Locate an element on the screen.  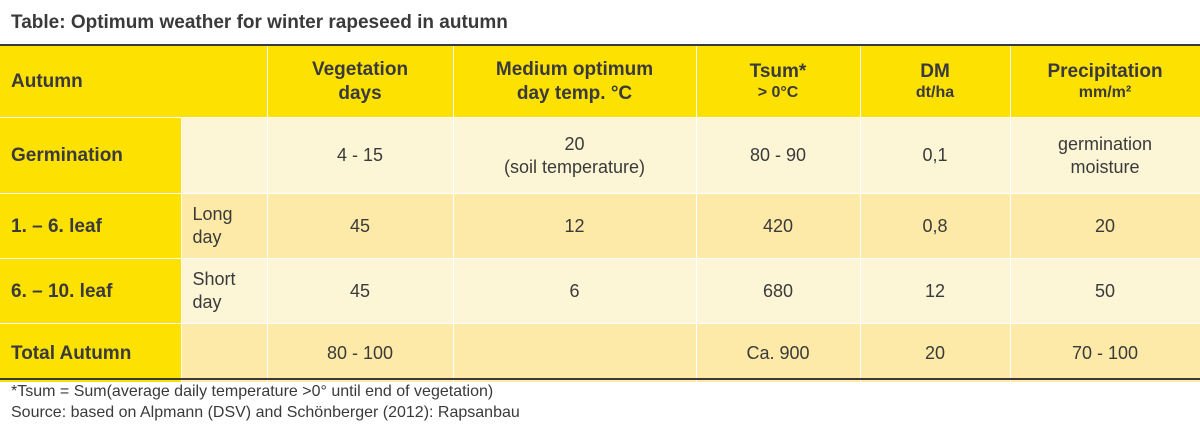
row-day-length: Long day is located at coordinates (224, 226).